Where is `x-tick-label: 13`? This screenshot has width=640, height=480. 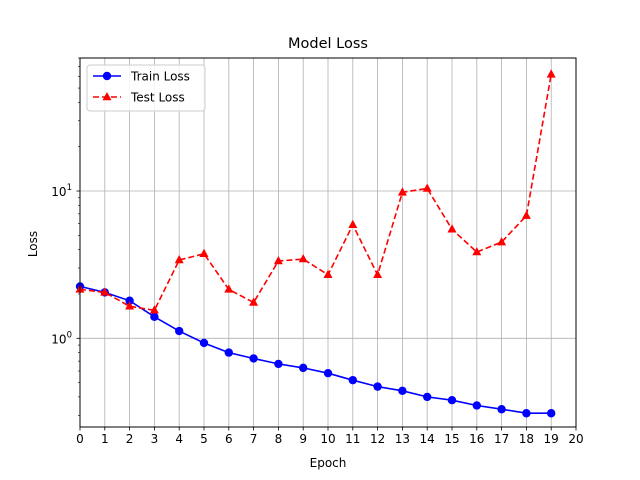
x-tick-label: 13 is located at coordinates (402, 439).